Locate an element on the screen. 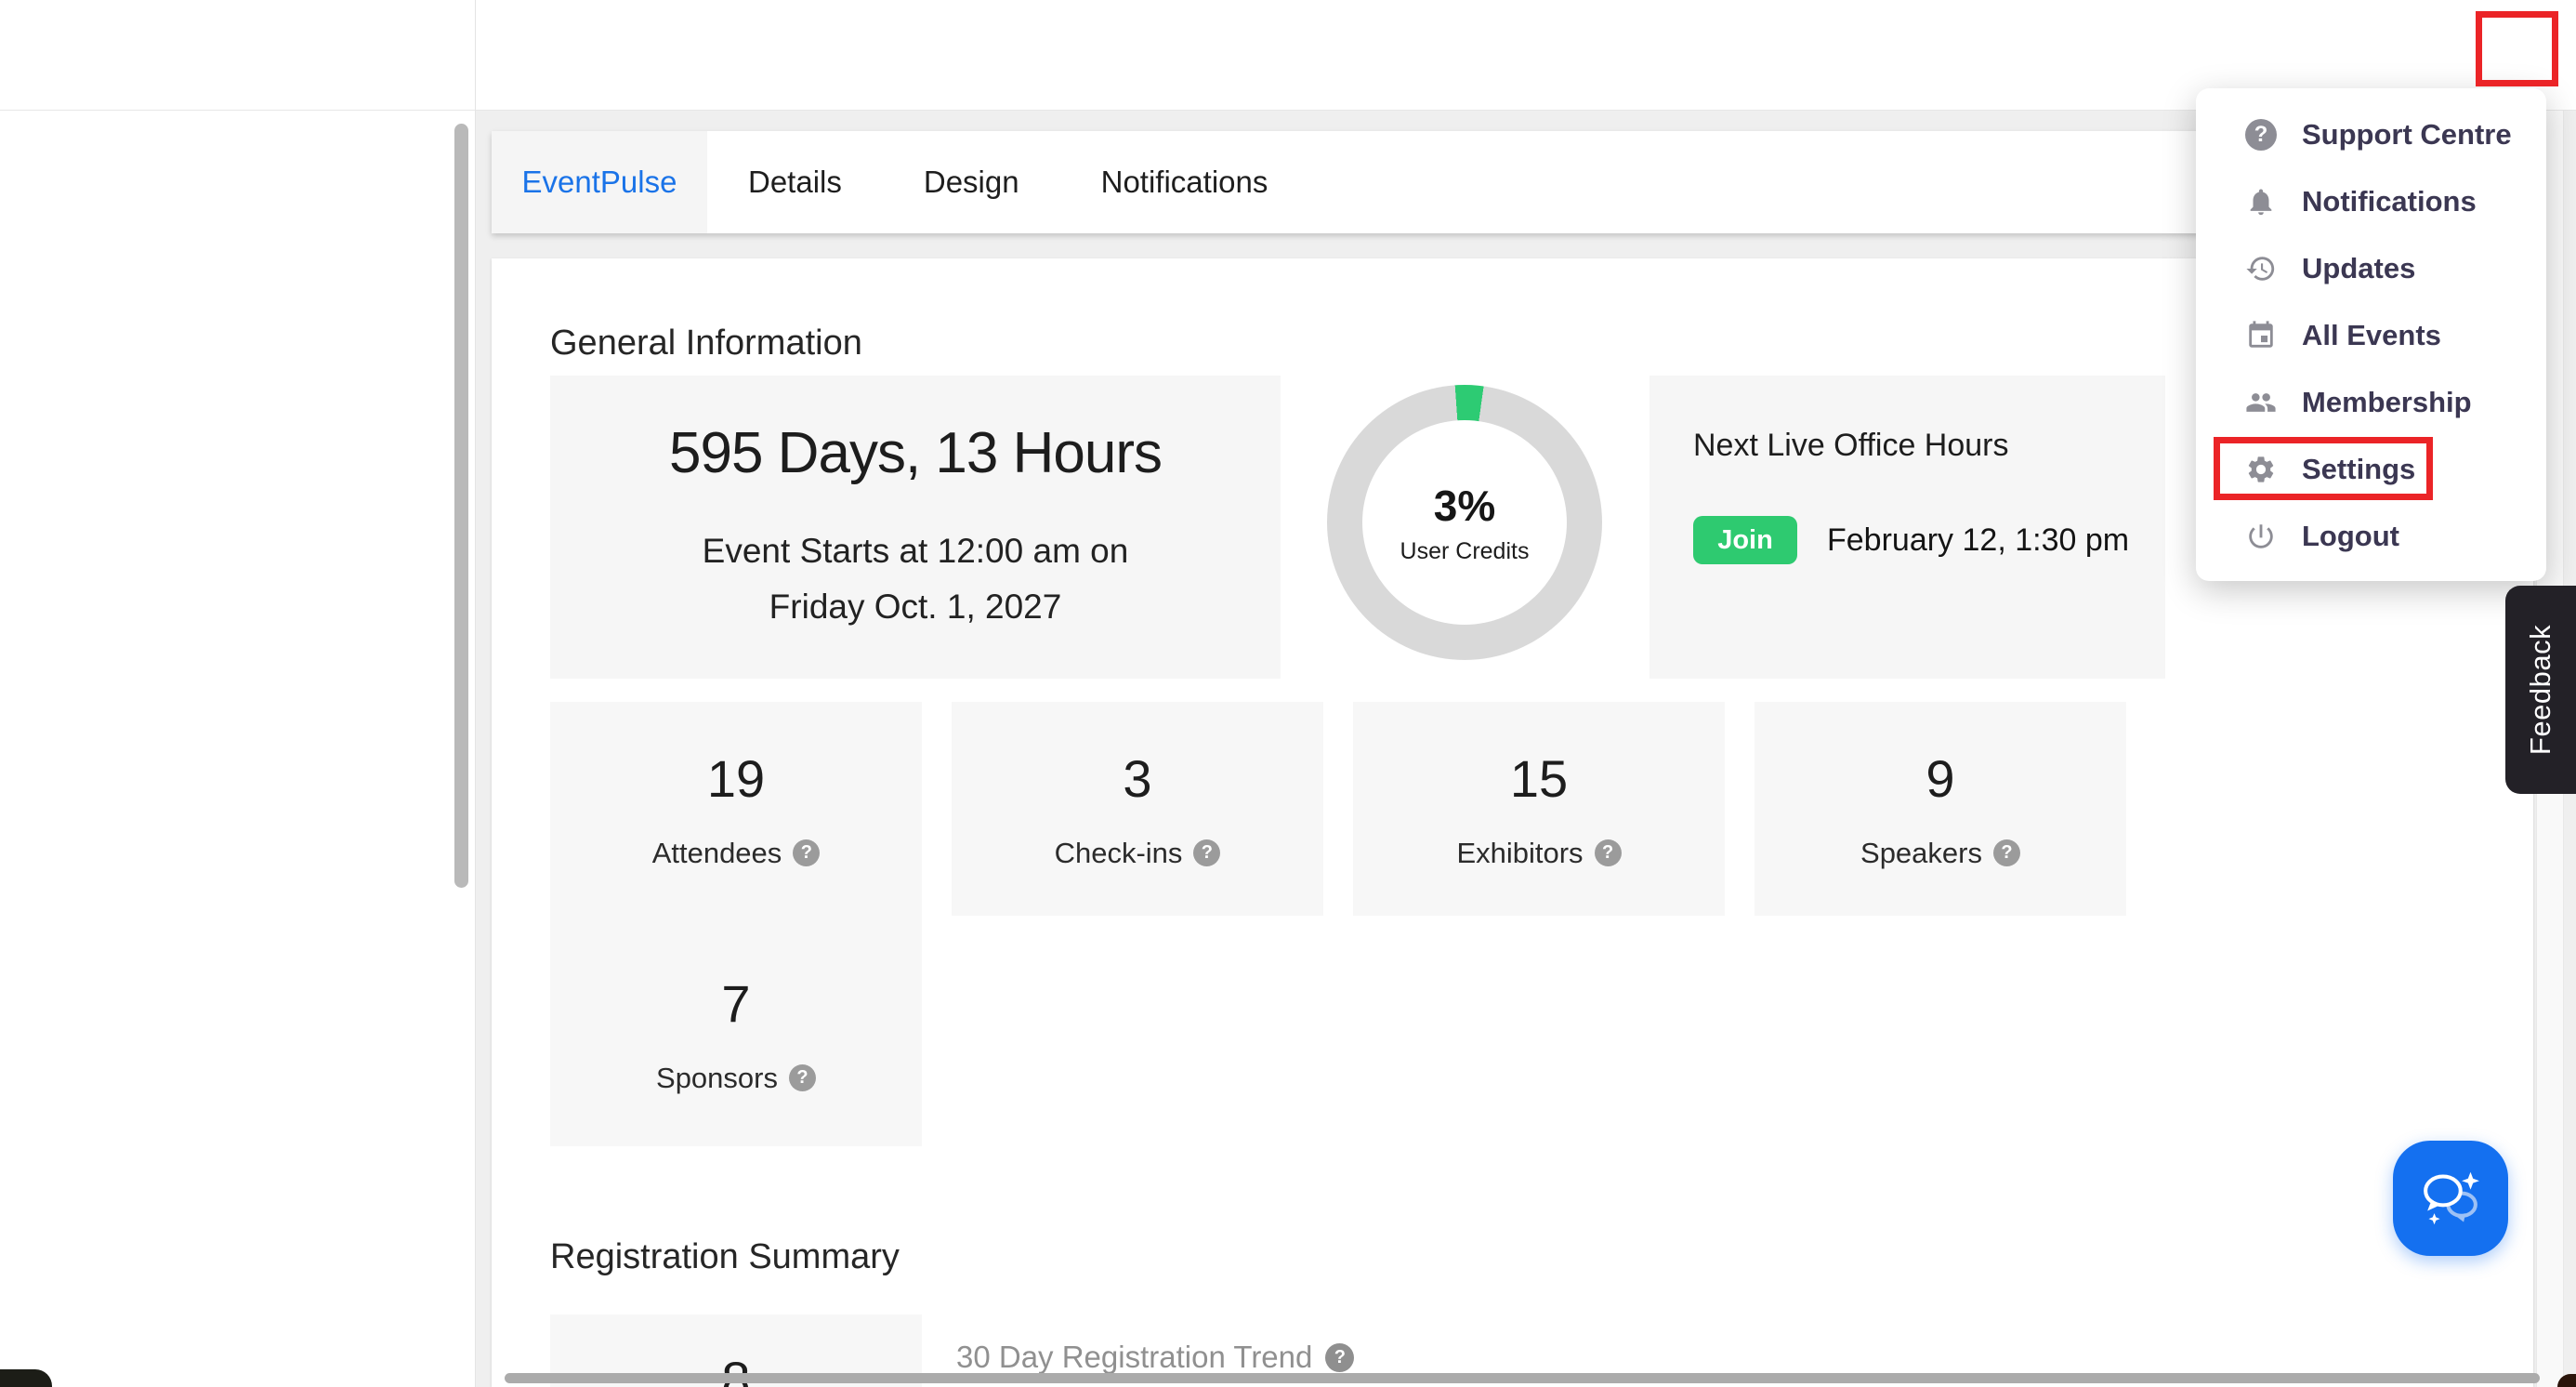 Image resolution: width=2576 pixels, height=1387 pixels. feedback-tab: Feedback is located at coordinates (2540, 690).